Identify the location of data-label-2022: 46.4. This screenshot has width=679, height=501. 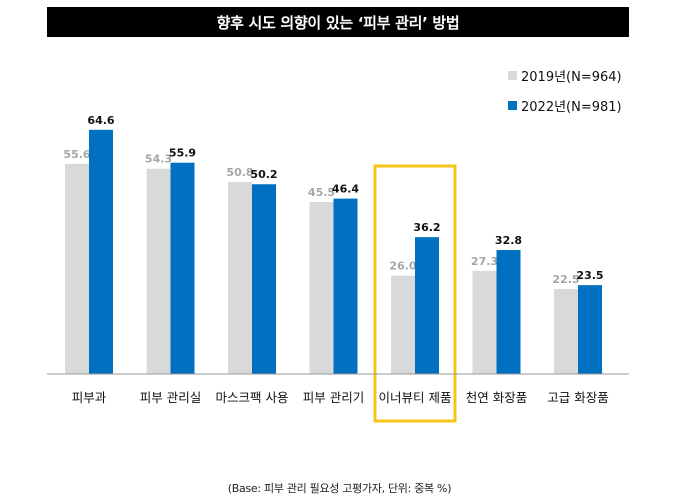
(345, 189).